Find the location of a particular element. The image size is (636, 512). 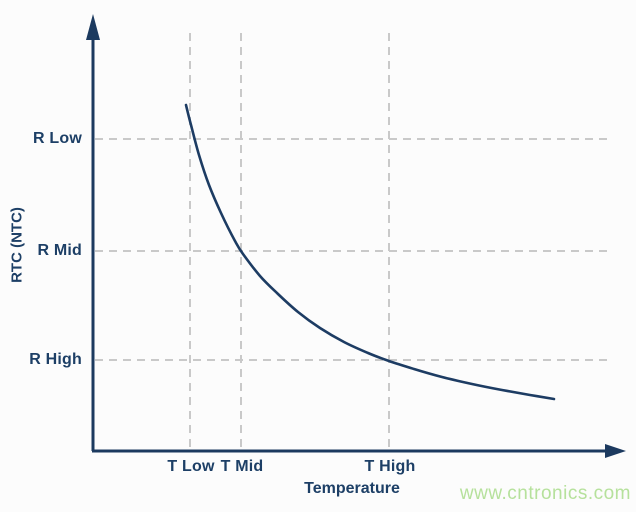

y-tick-label-r-high: R High is located at coordinates (55, 359).